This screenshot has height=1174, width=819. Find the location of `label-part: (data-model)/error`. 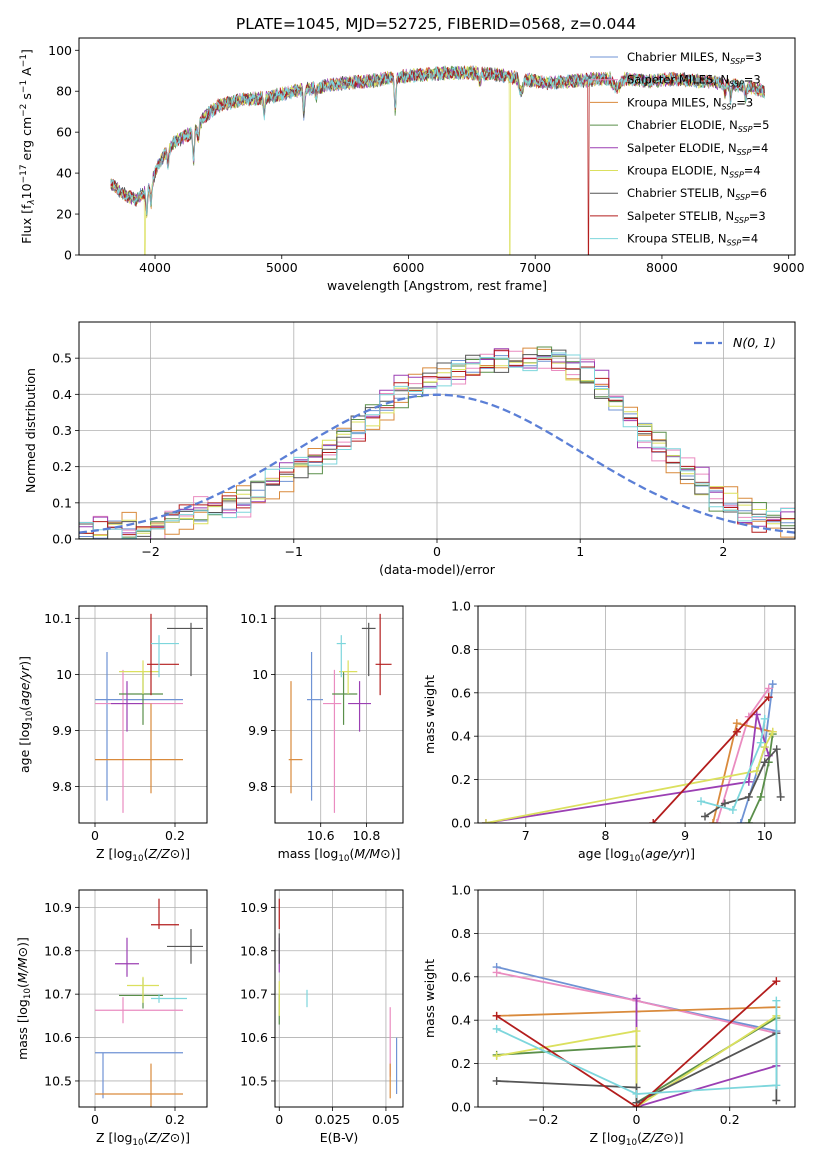

label-part: (data-model)/error is located at coordinates (437, 569).